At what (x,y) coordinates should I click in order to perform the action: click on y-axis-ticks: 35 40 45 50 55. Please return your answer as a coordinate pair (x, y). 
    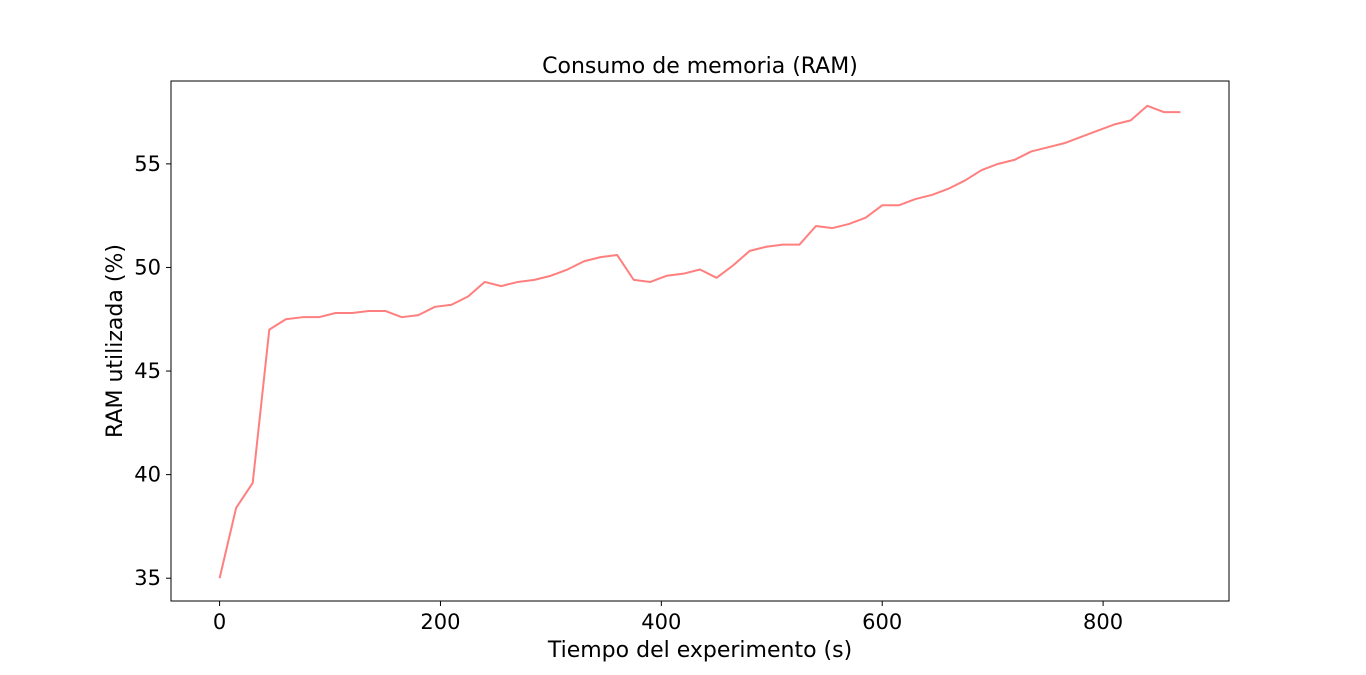
    Looking at the image, I should click on (152, 371).